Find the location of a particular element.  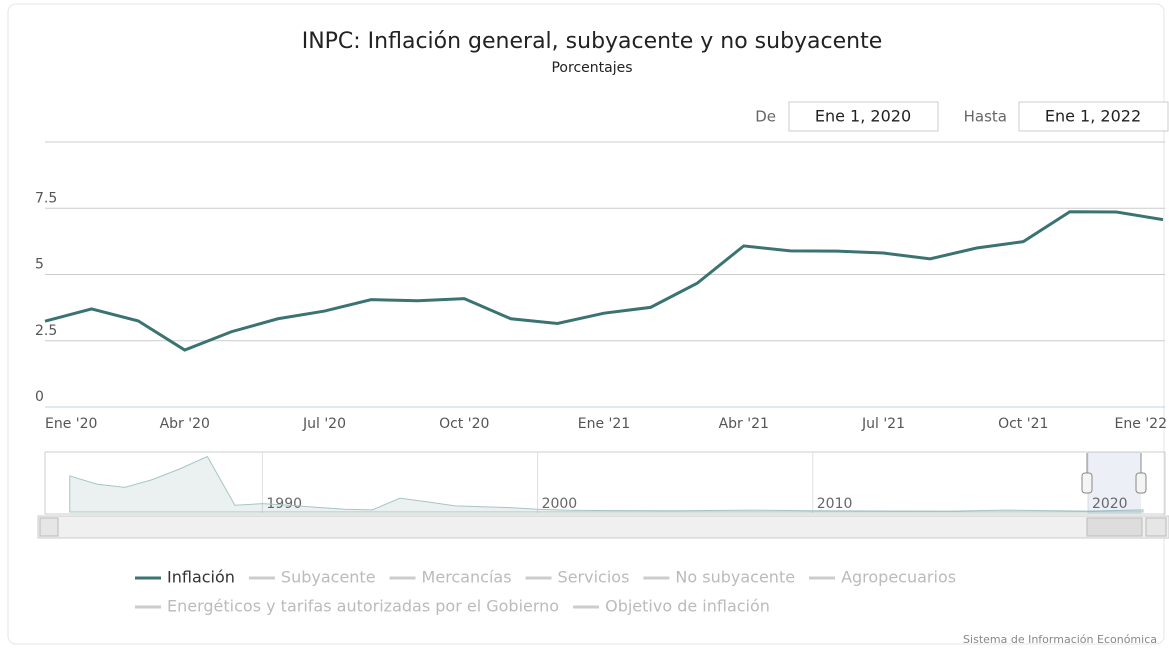

scrollbar is located at coordinates (603, 527).